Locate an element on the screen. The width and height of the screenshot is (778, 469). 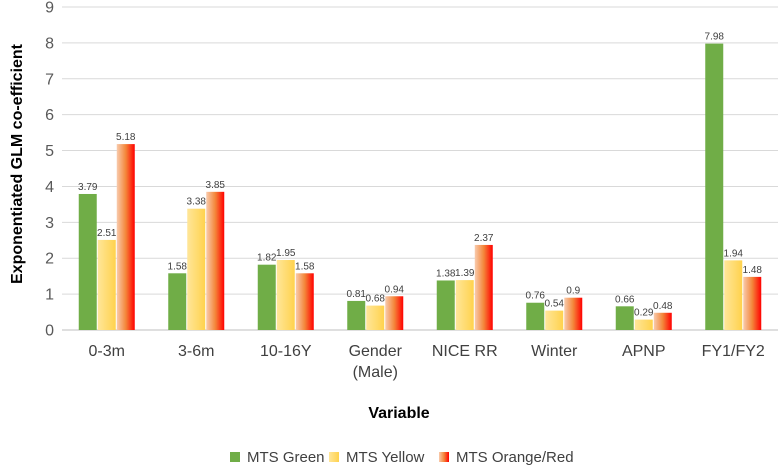
y-tick-label: 7 is located at coordinates (49, 79).